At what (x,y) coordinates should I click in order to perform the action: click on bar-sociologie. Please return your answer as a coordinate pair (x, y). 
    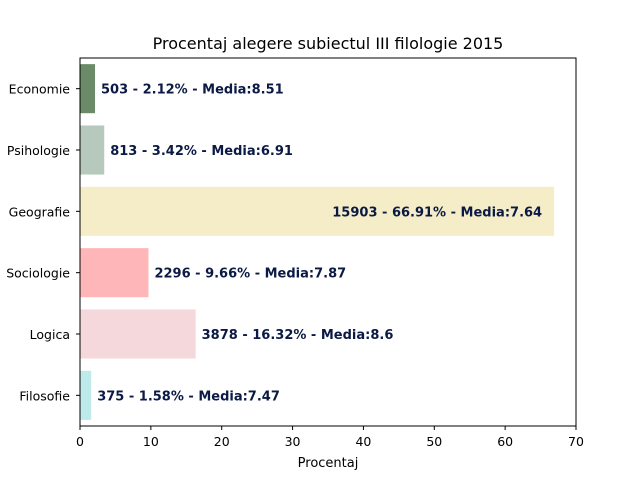
    Looking at the image, I should click on (114, 273).